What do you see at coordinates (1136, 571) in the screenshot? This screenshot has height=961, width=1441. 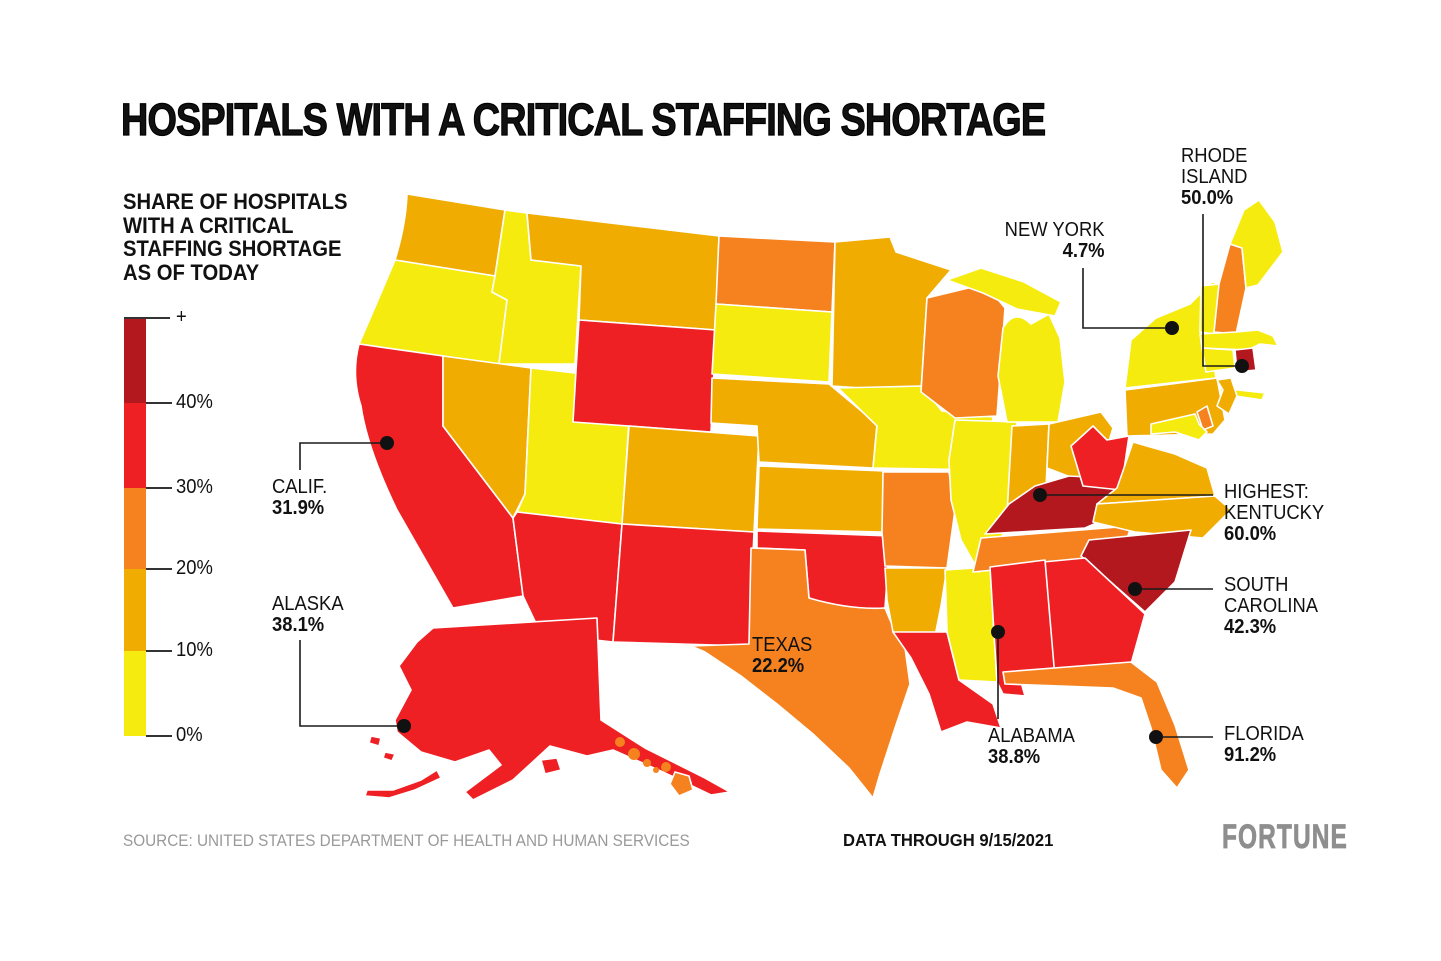 I see `state-SC` at bounding box center [1136, 571].